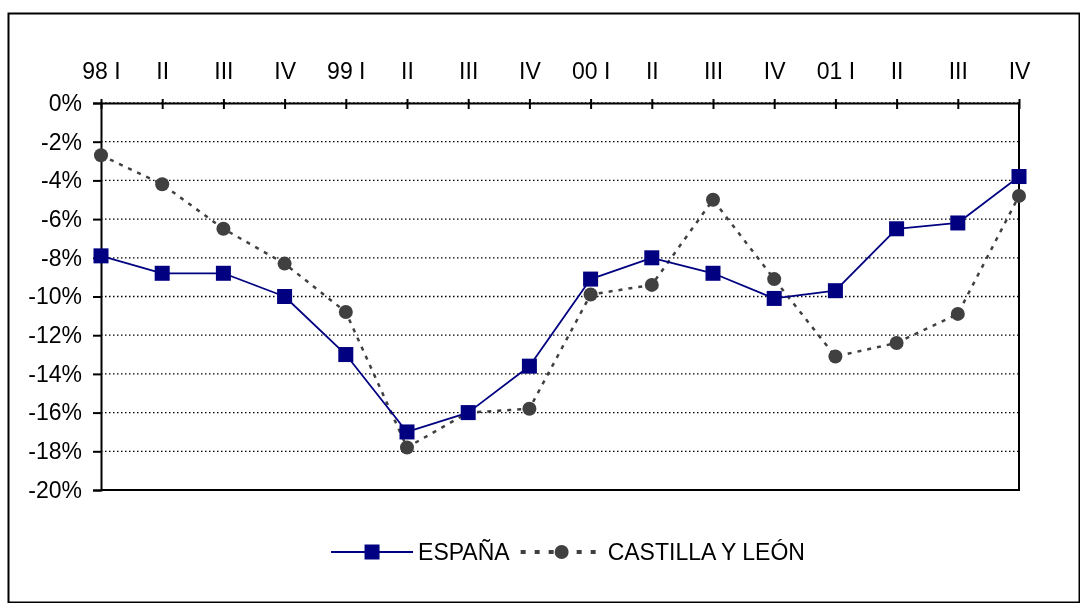 Image resolution: width=1080 pixels, height=603 pixels. I want to click on x-tick-label: 00 I, so click(591, 71).